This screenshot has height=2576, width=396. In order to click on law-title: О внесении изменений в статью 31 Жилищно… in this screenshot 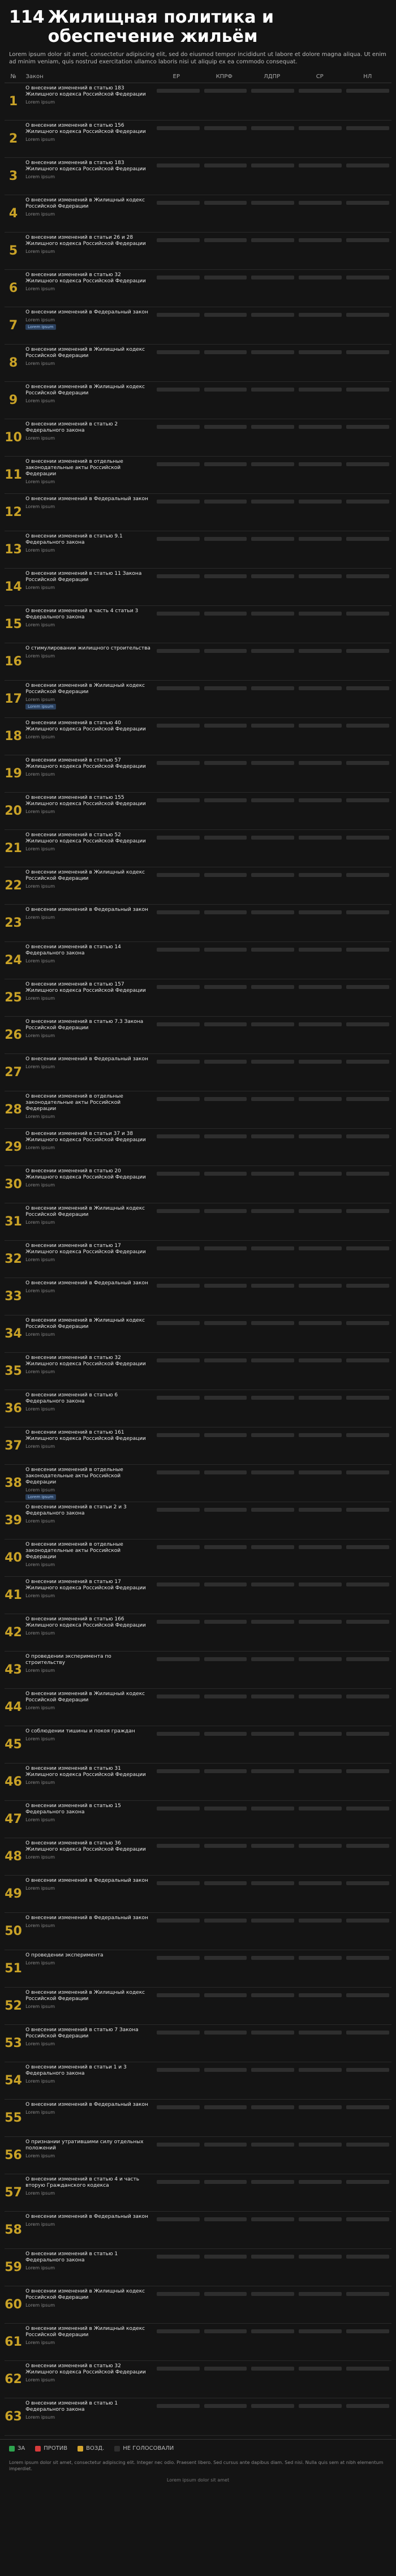, I will do `click(86, 1772)`.